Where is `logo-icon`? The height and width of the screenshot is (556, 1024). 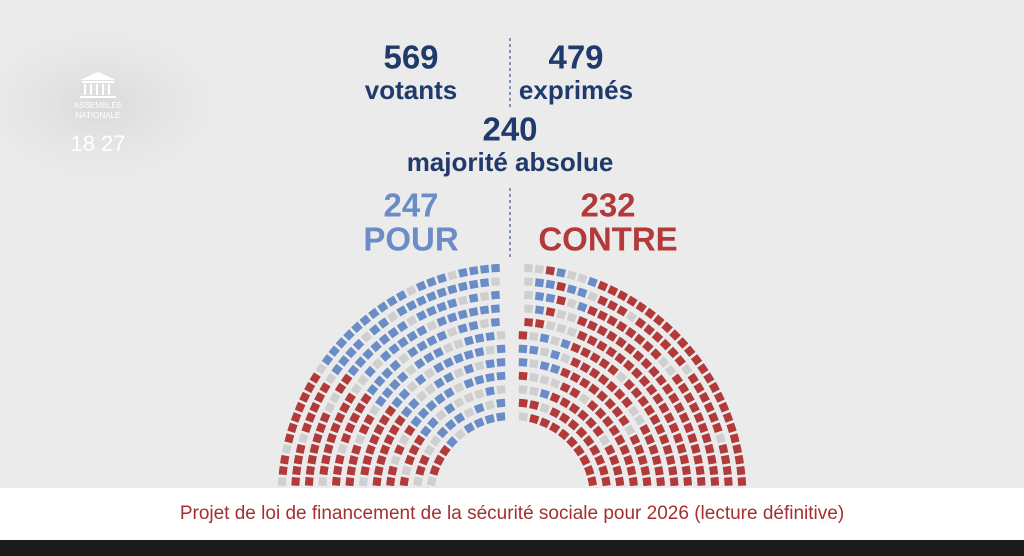
logo-icon is located at coordinates (98, 85).